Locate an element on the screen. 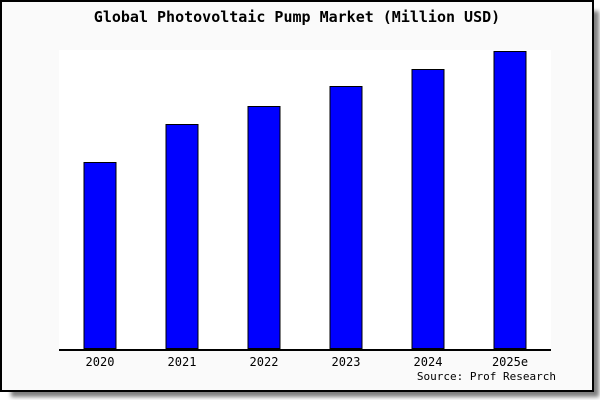  source-note: Source: Prof Research is located at coordinates (486, 376).